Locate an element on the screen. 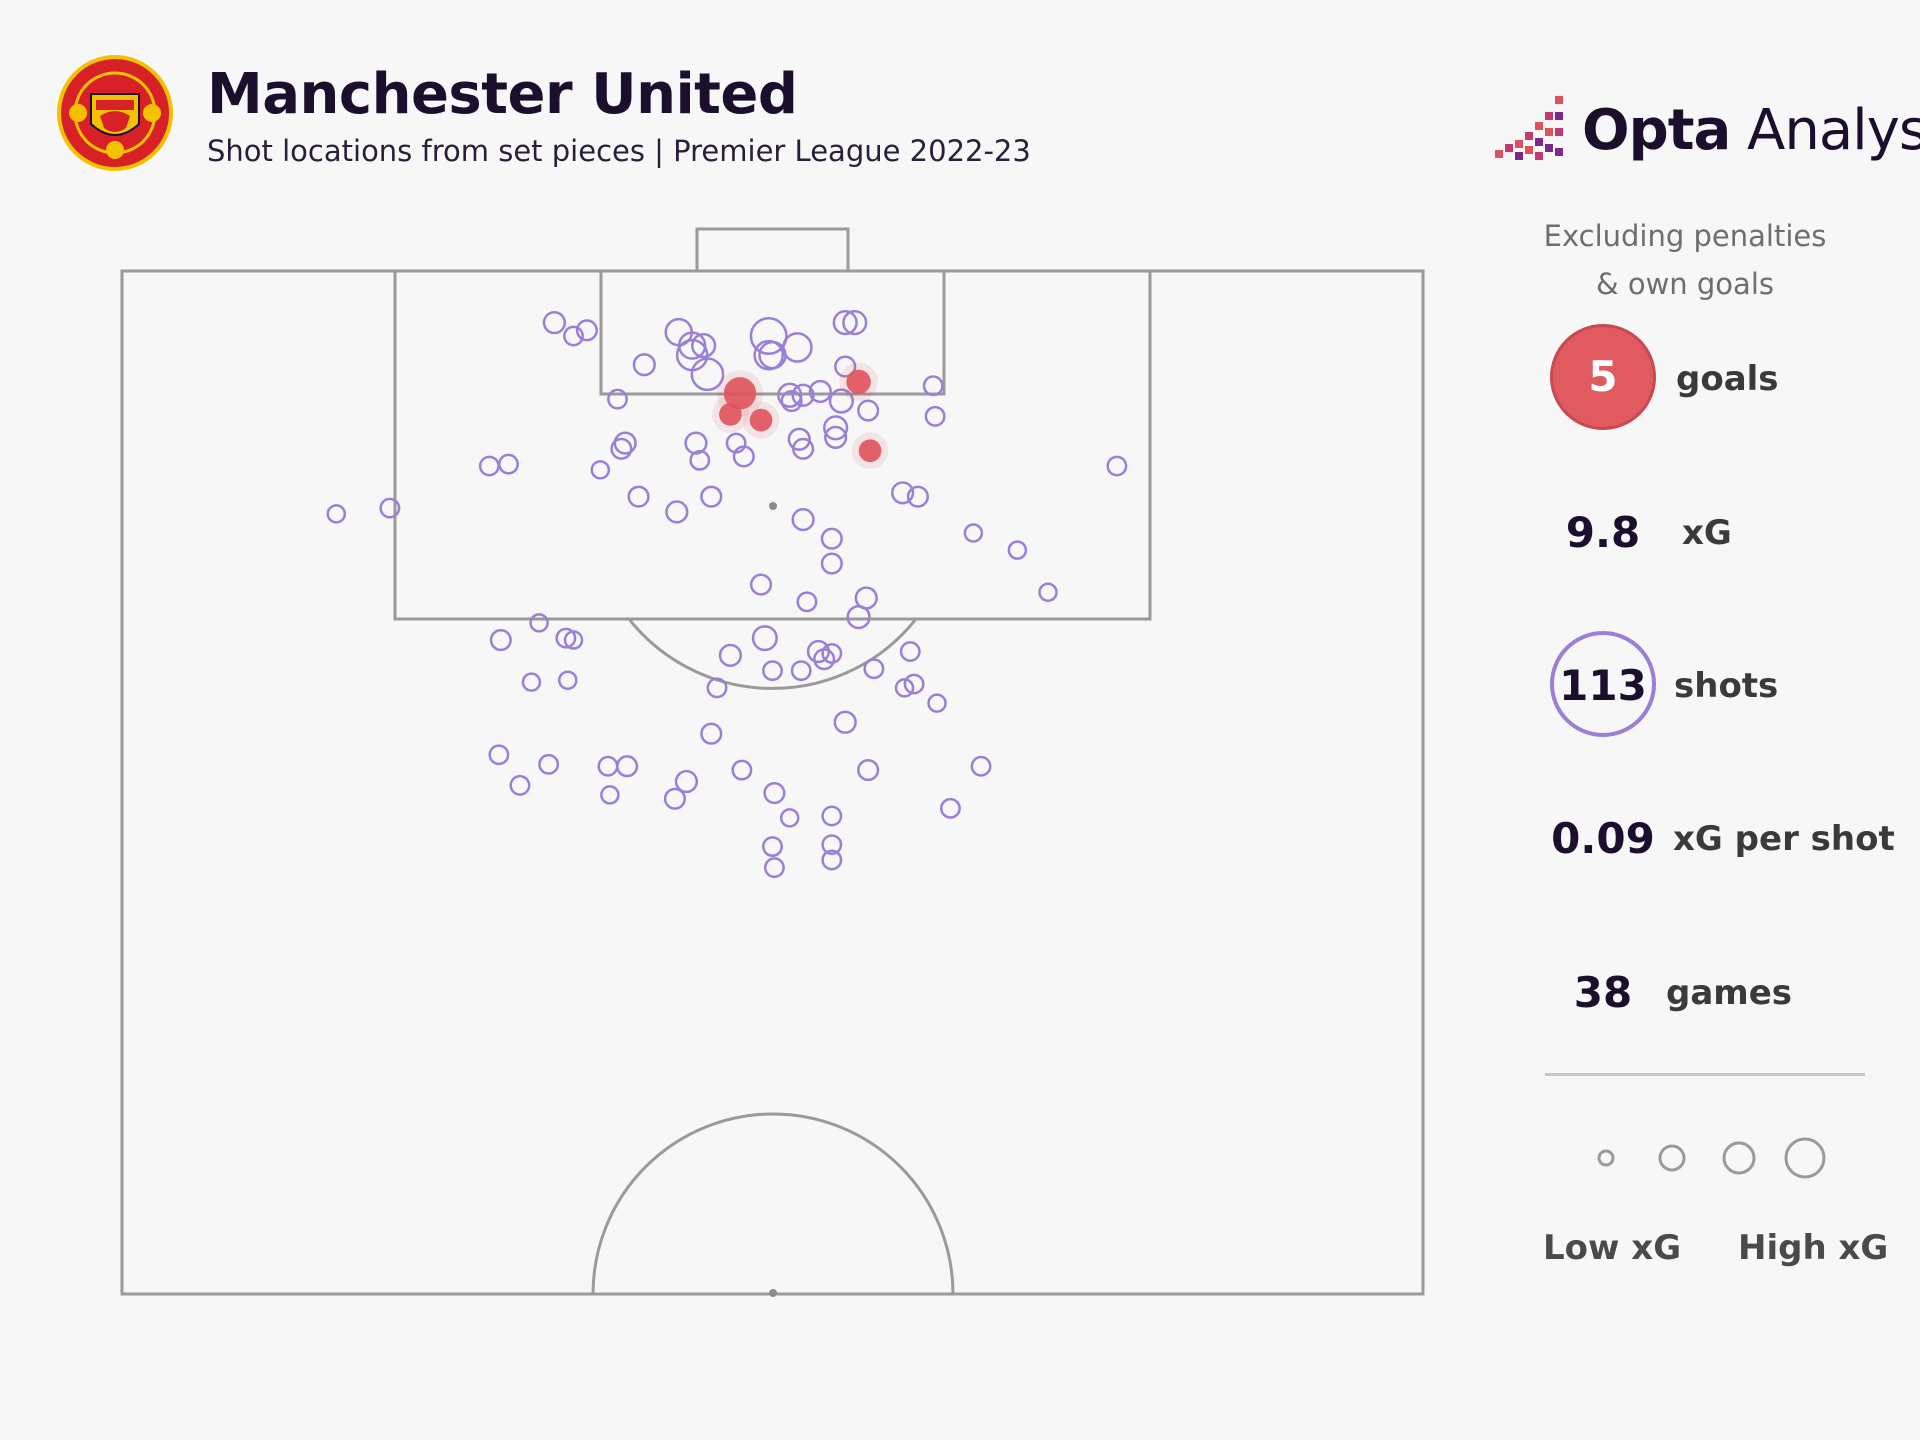  opta-analyst-logo-icon is located at coordinates (1529, 128).